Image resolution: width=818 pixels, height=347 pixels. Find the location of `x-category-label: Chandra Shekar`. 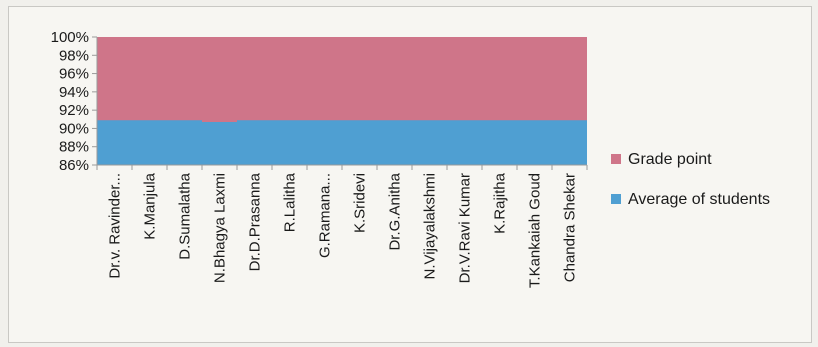

x-category-label: Chandra Shekar is located at coordinates (570, 227).